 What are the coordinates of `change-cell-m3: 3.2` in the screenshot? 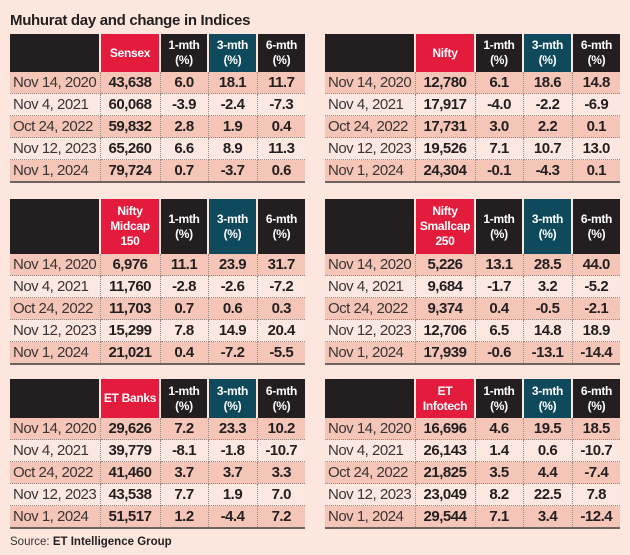 It's located at (548, 286).